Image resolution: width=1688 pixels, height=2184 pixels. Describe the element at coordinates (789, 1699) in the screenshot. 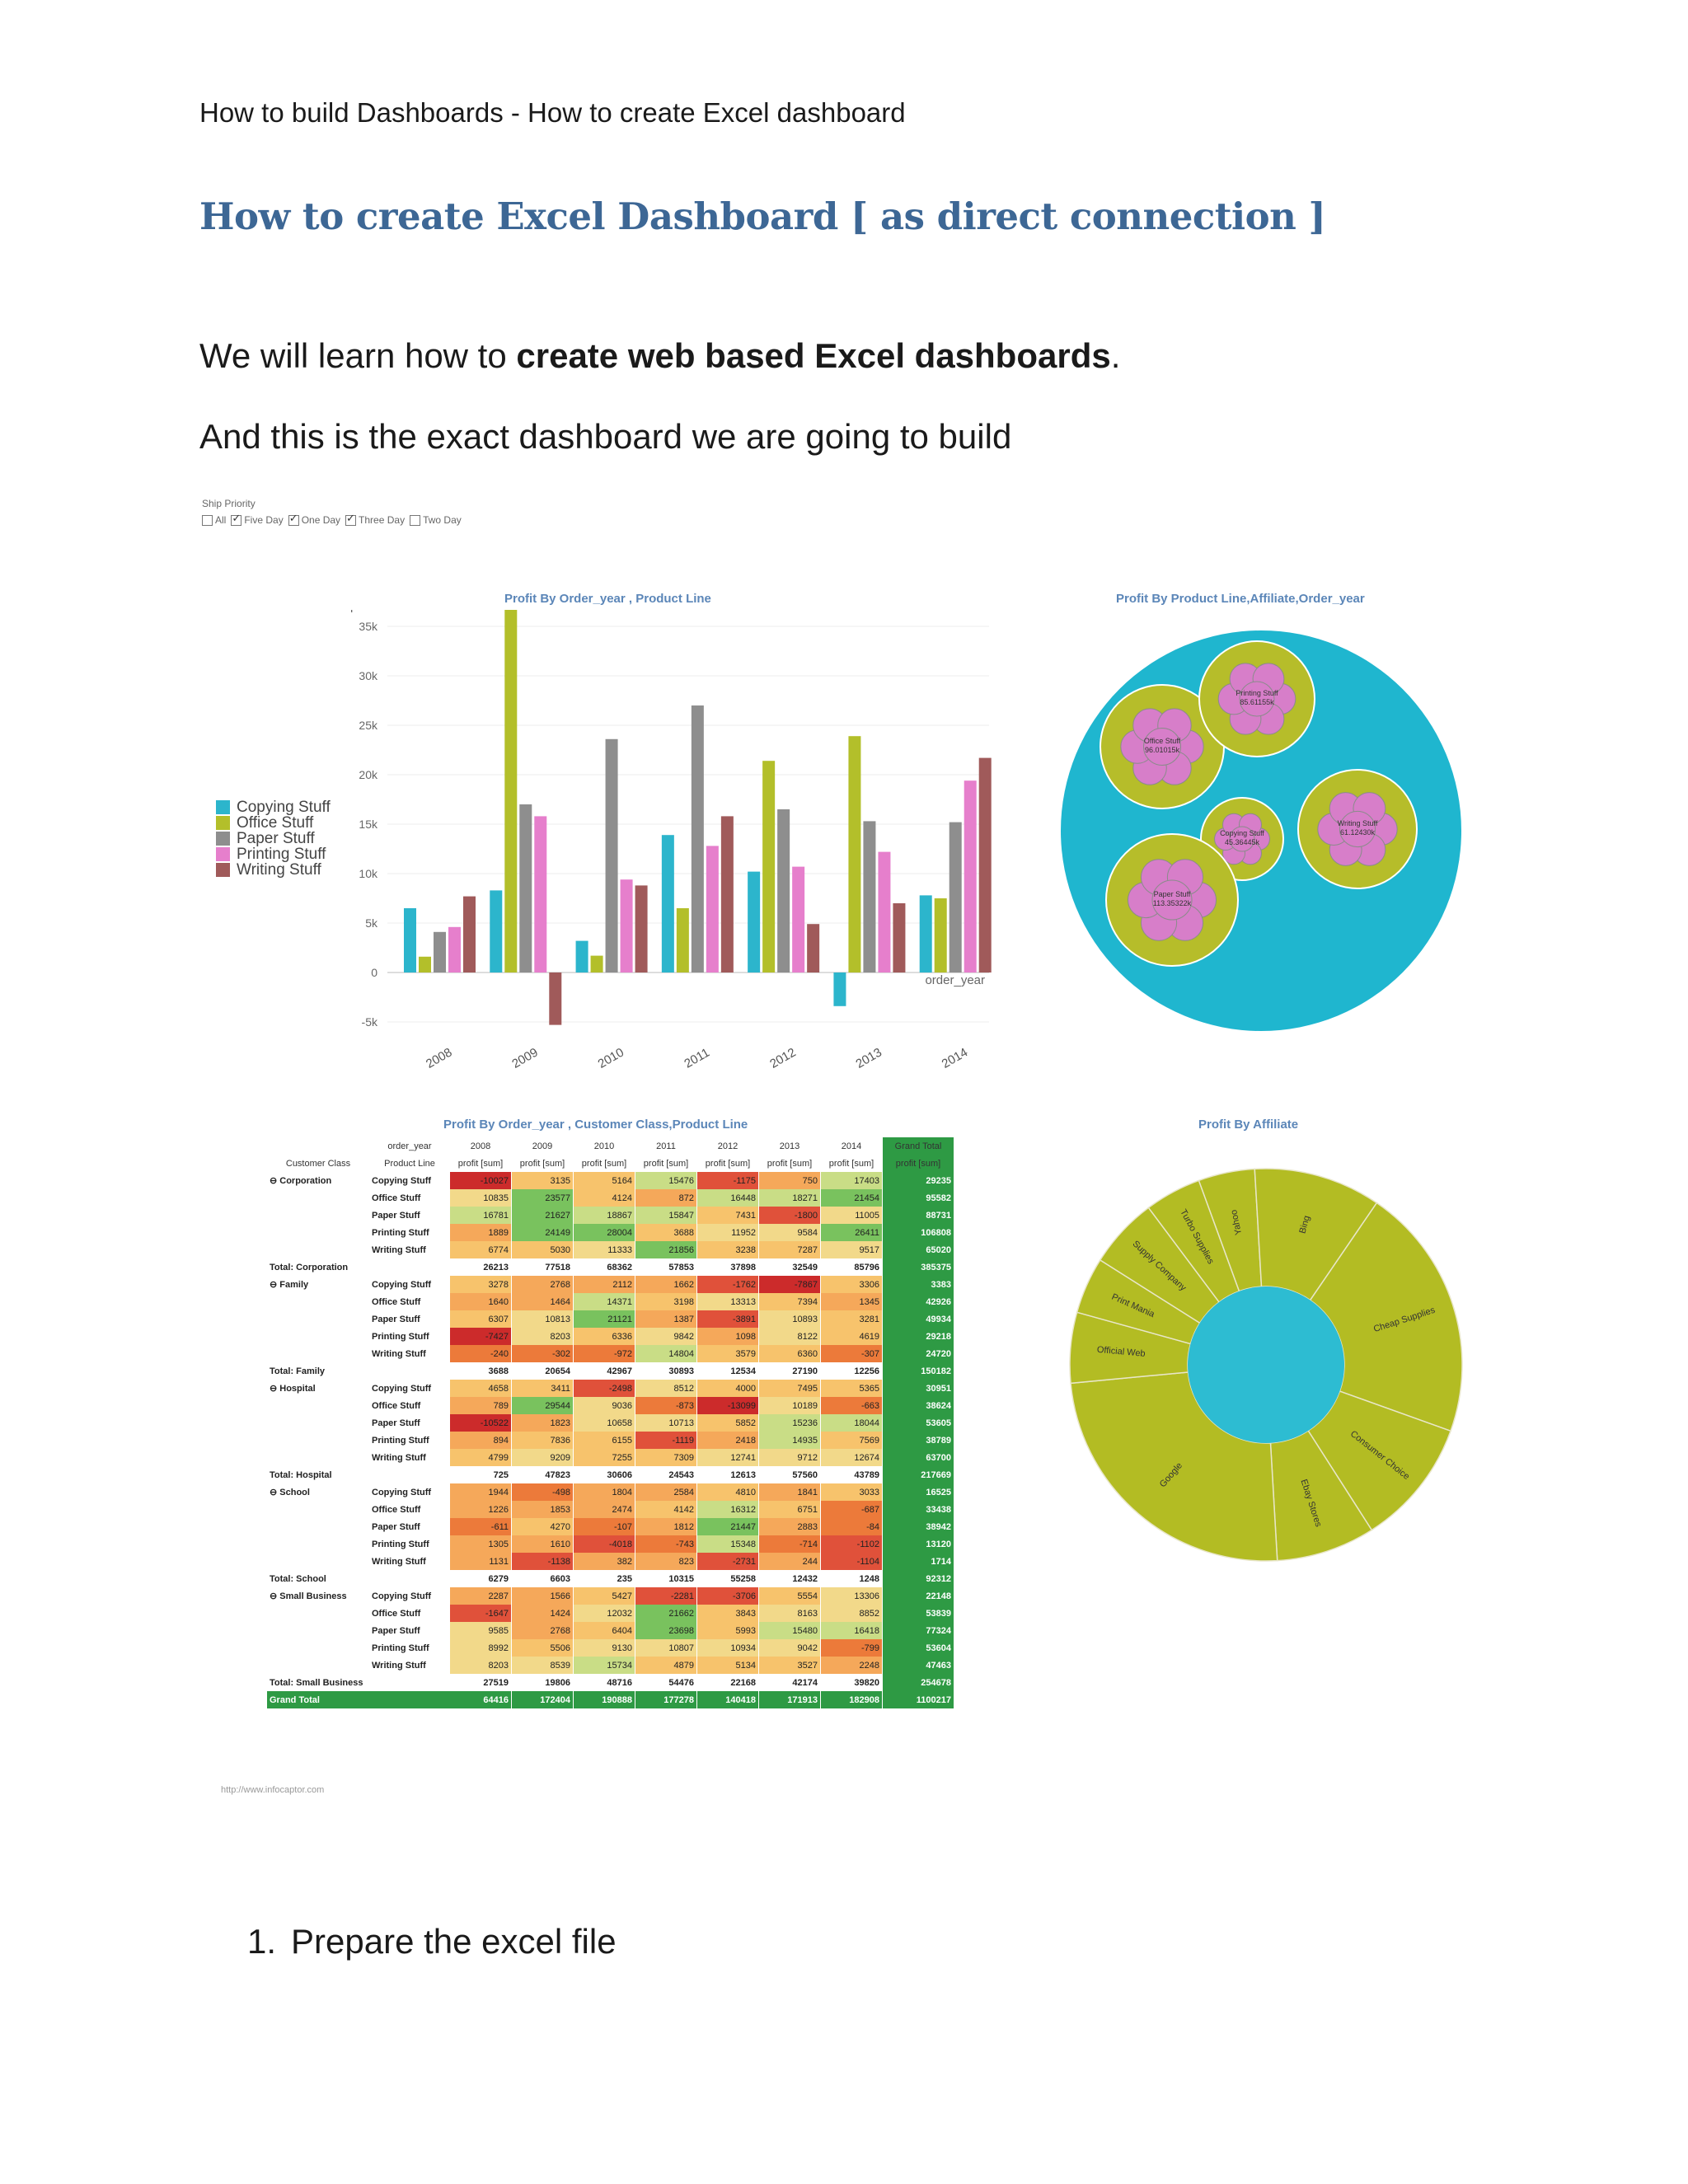

I see `grand-total-cell: 171913` at that location.